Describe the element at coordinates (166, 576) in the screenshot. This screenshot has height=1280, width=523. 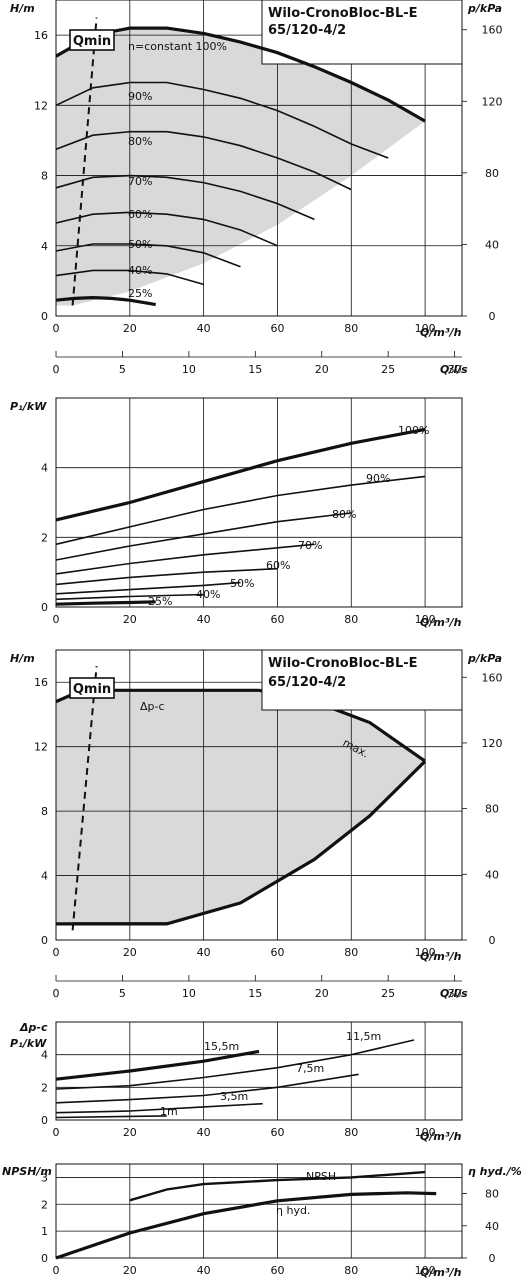
I see `power-curve-60-` at that location.